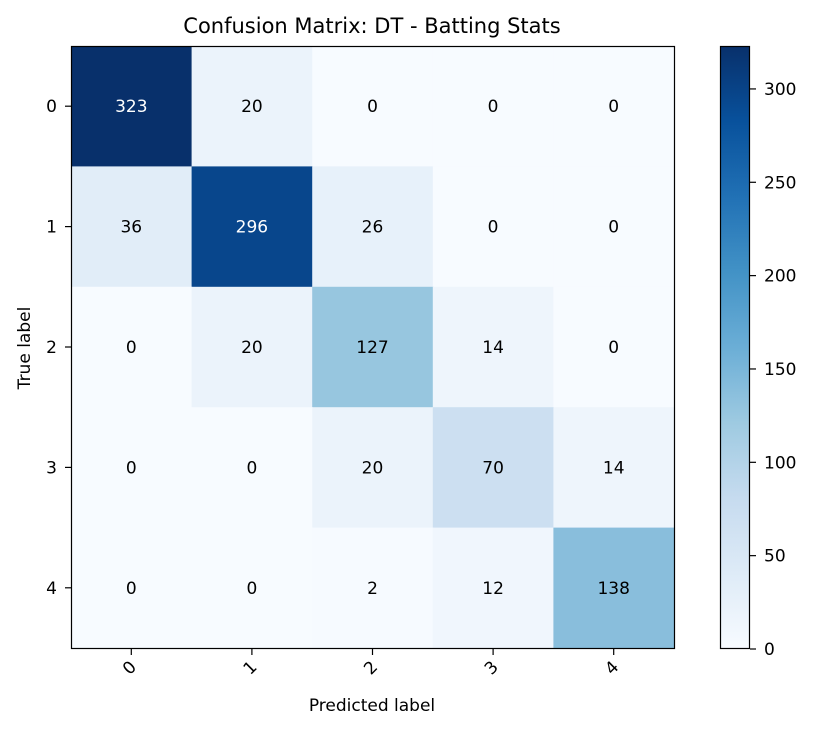 This screenshot has width=819, height=730. I want to click on cell-value-label: 138, so click(613, 589).